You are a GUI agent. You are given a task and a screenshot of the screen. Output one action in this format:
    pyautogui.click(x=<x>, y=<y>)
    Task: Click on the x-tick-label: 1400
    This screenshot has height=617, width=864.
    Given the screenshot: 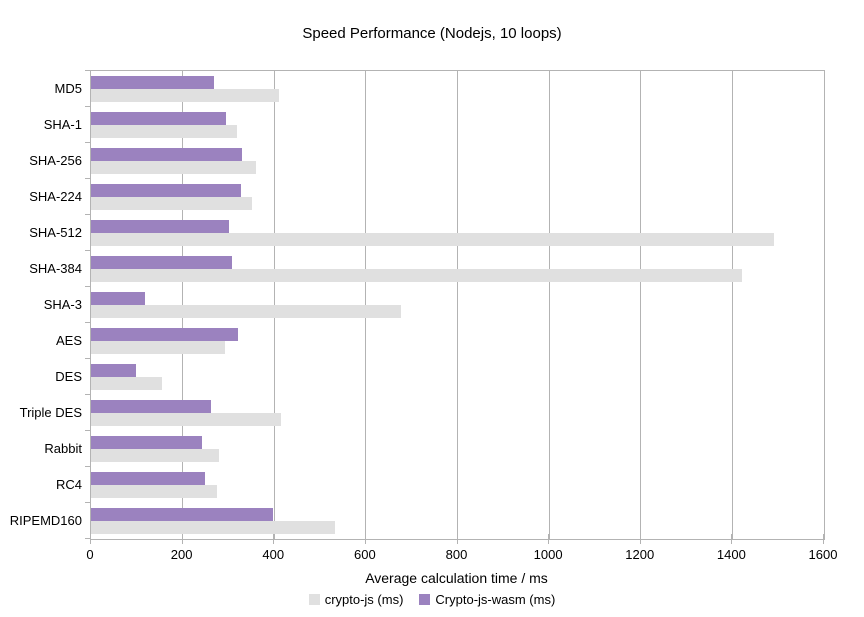 What is the action you would take?
    pyautogui.click(x=731, y=554)
    